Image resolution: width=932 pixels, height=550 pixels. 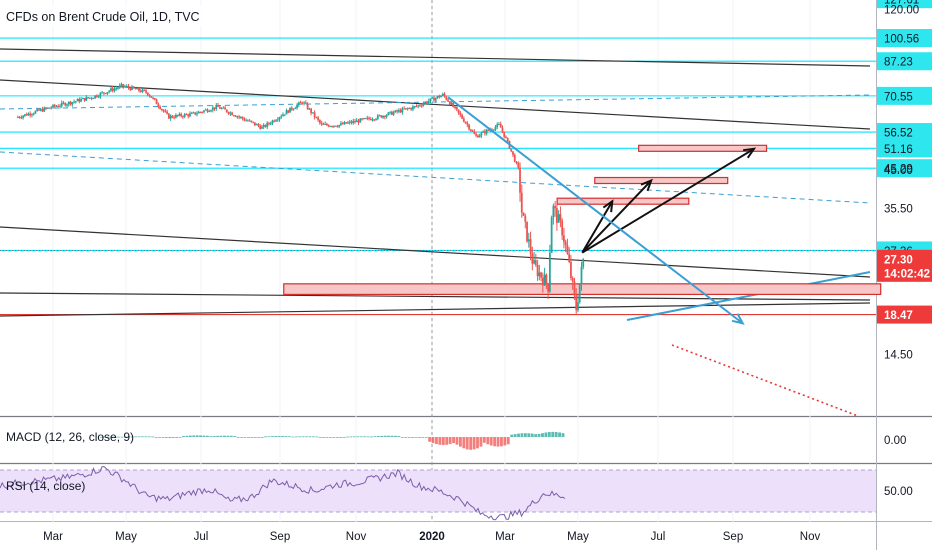 What do you see at coordinates (765, 380) in the screenshot?
I see `projection-line` at bounding box center [765, 380].